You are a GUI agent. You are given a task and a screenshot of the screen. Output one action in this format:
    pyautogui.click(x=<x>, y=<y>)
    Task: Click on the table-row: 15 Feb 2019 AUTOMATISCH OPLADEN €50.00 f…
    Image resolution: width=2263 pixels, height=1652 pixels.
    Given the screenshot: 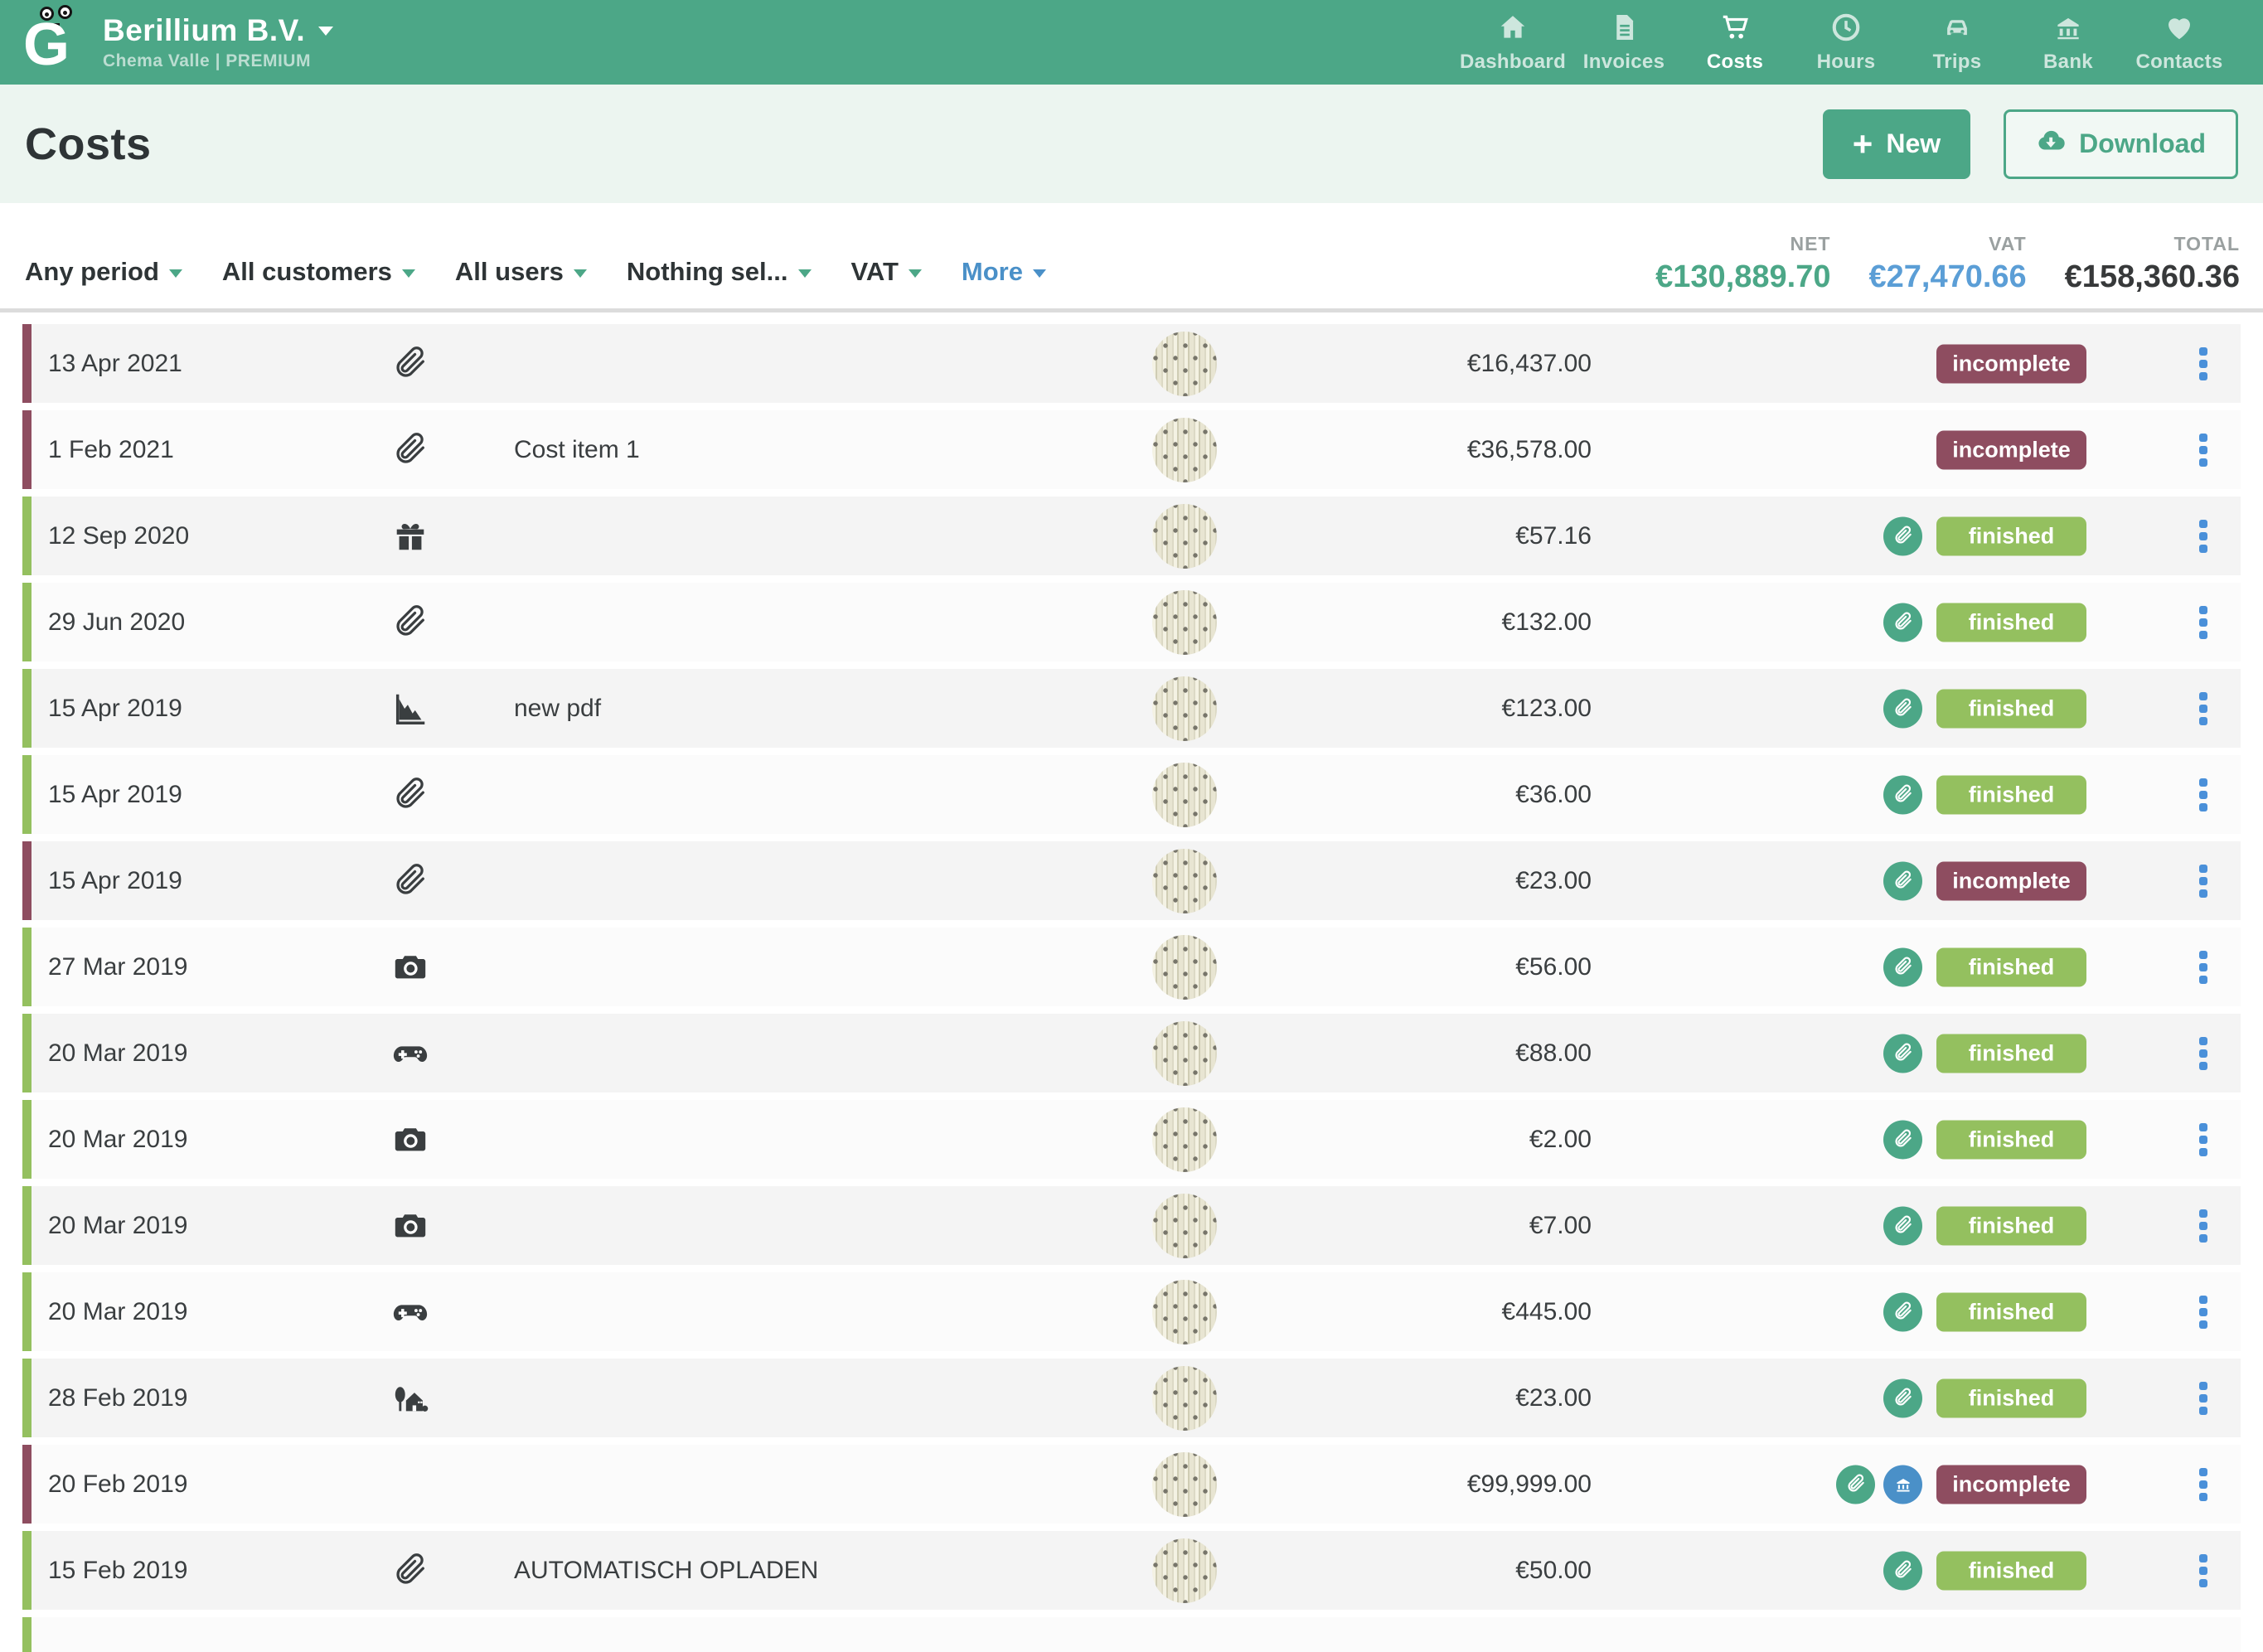 What is the action you would take?
    pyautogui.click(x=1131, y=1570)
    